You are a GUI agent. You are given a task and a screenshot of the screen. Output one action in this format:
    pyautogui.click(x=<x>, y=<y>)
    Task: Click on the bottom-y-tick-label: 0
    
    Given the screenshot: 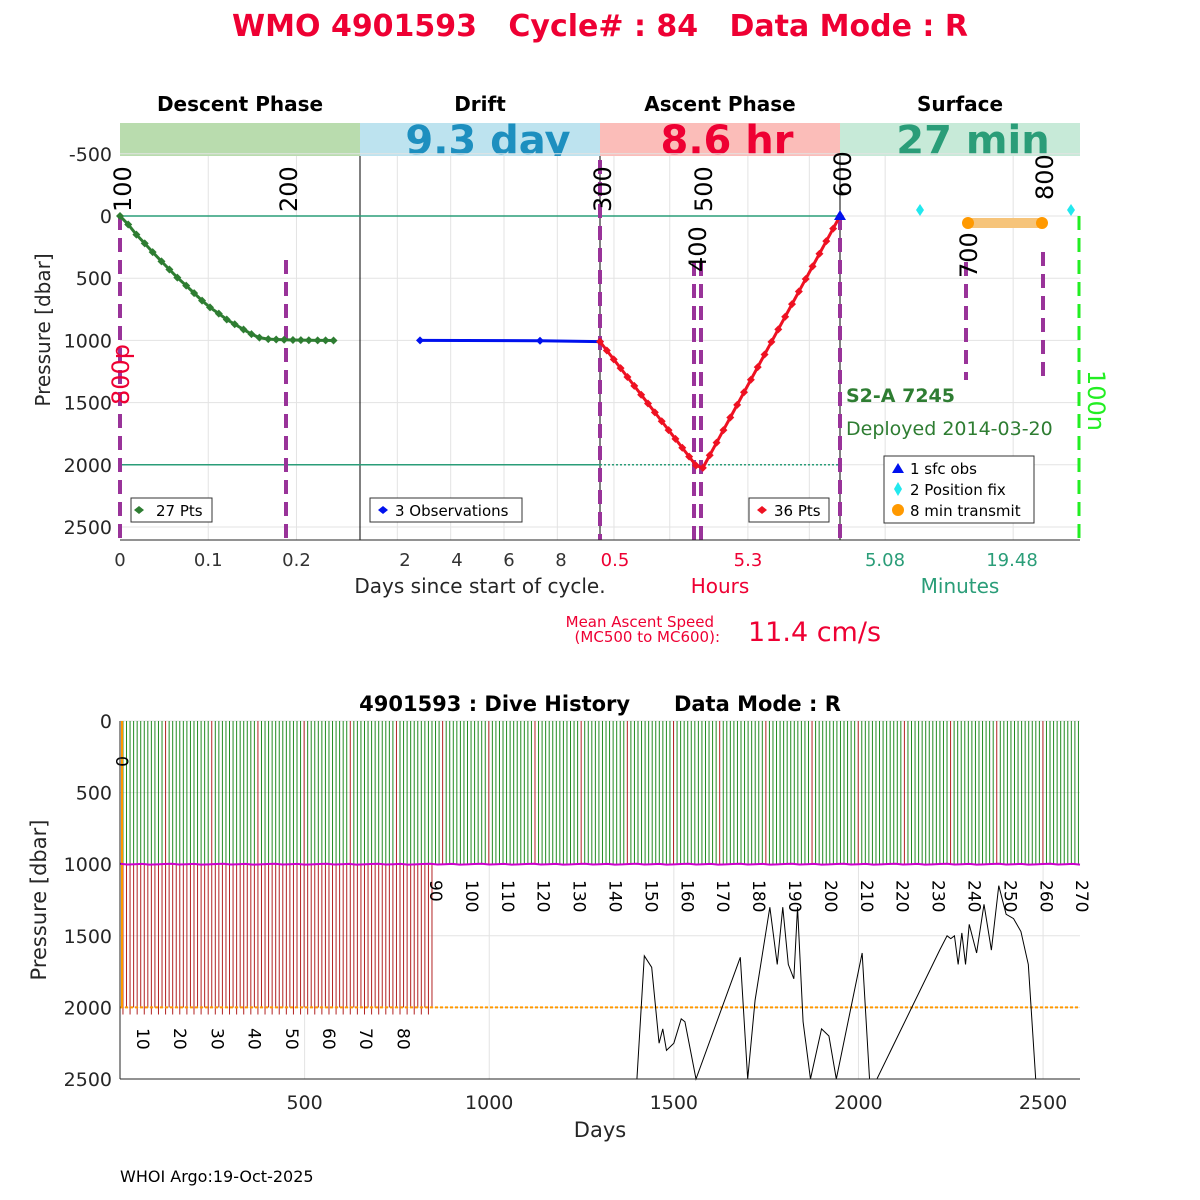 What is the action you would take?
    pyautogui.click(x=106, y=722)
    